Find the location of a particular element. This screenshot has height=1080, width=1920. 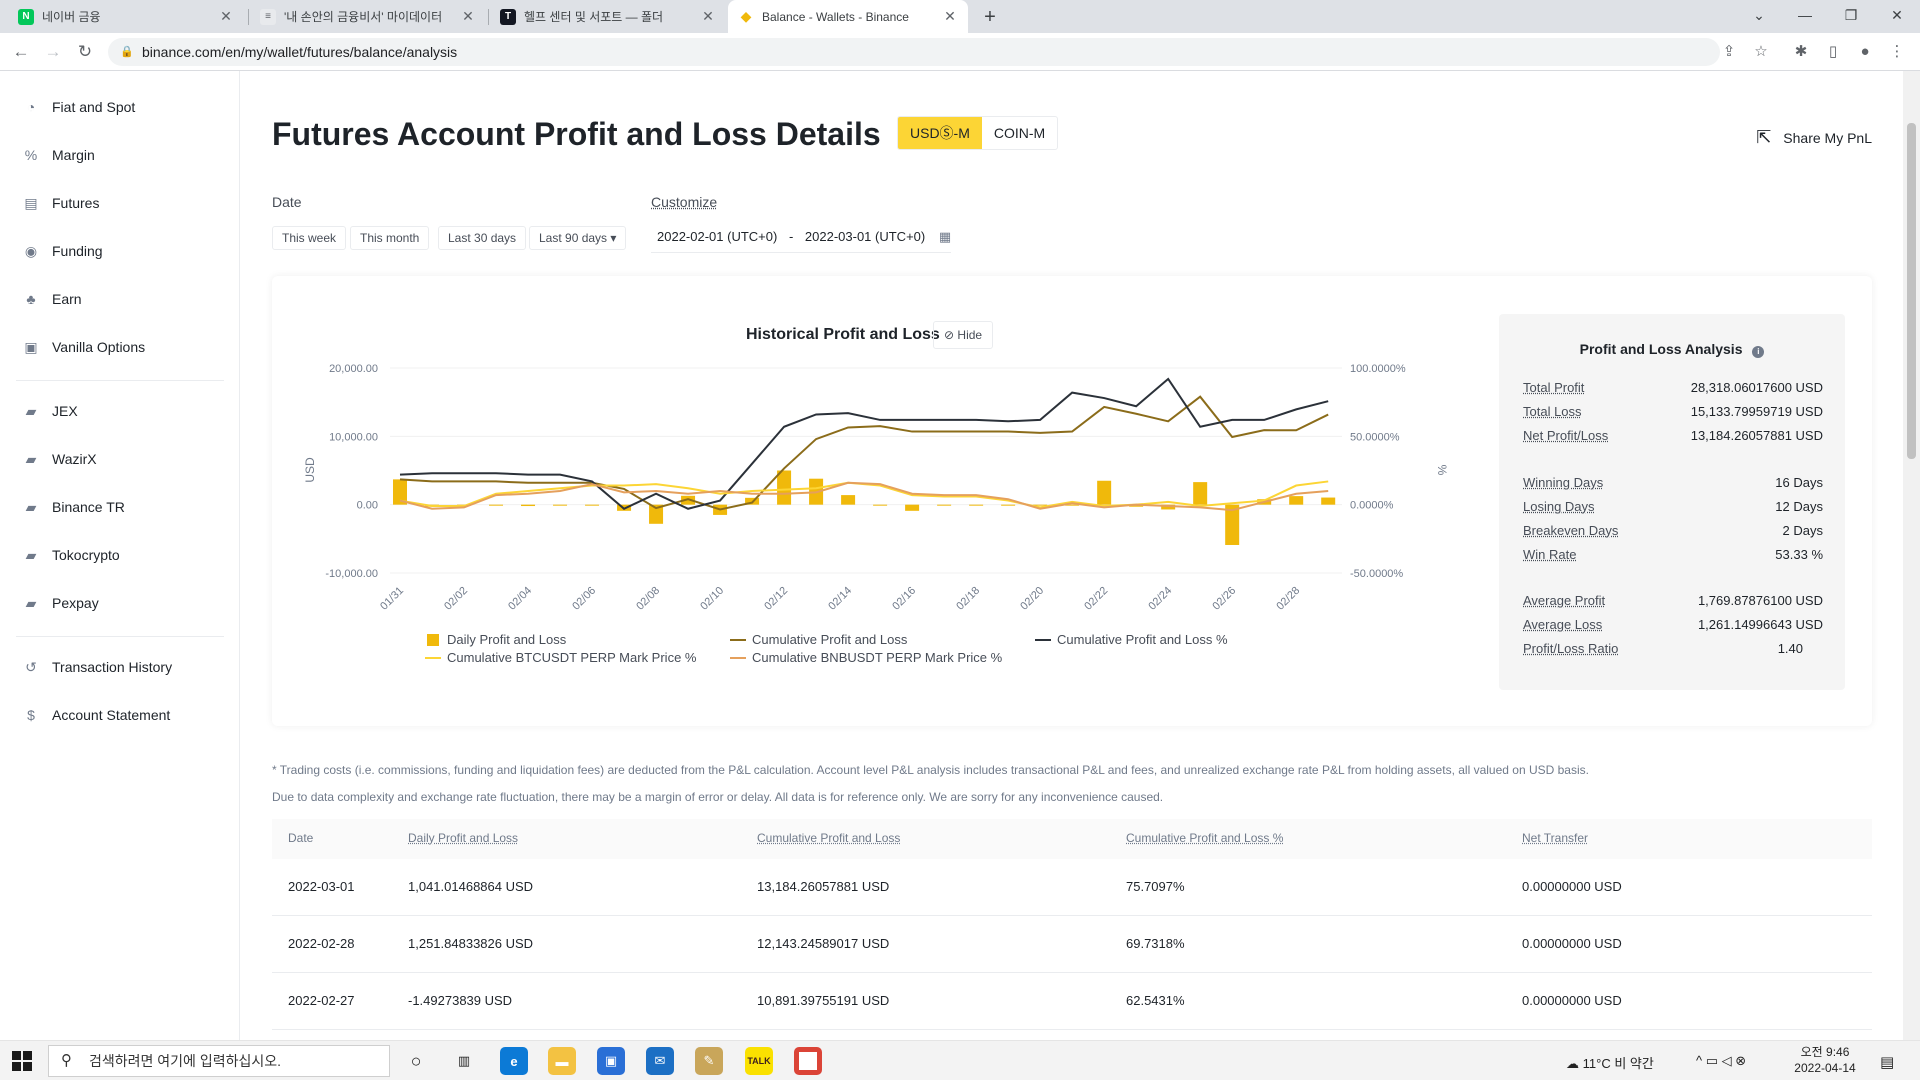

restore-icon: ❐ is located at coordinates (1851, 15).